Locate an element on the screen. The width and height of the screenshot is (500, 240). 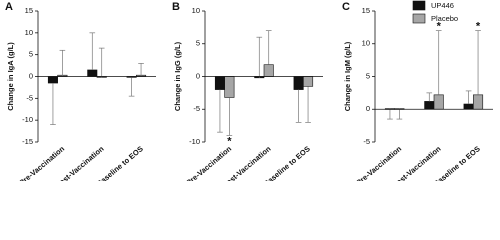
y-axis-label: Change in IgM (g/L) is located at coordinates (347, 76).